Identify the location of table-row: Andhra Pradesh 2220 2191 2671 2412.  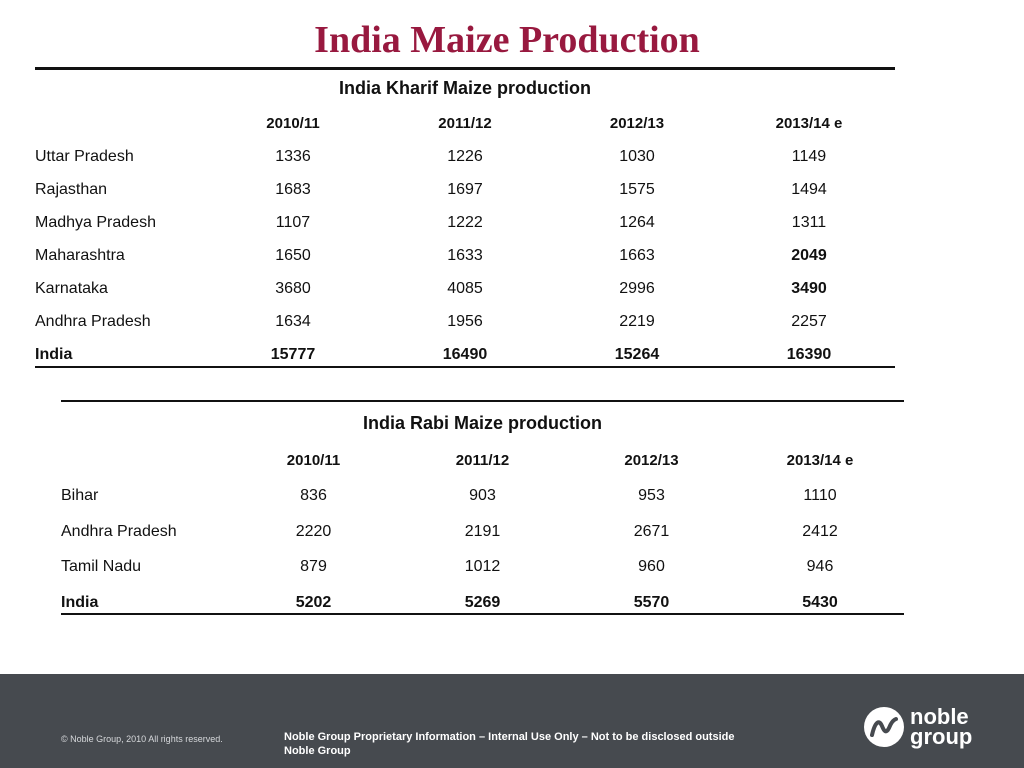
(482, 532).